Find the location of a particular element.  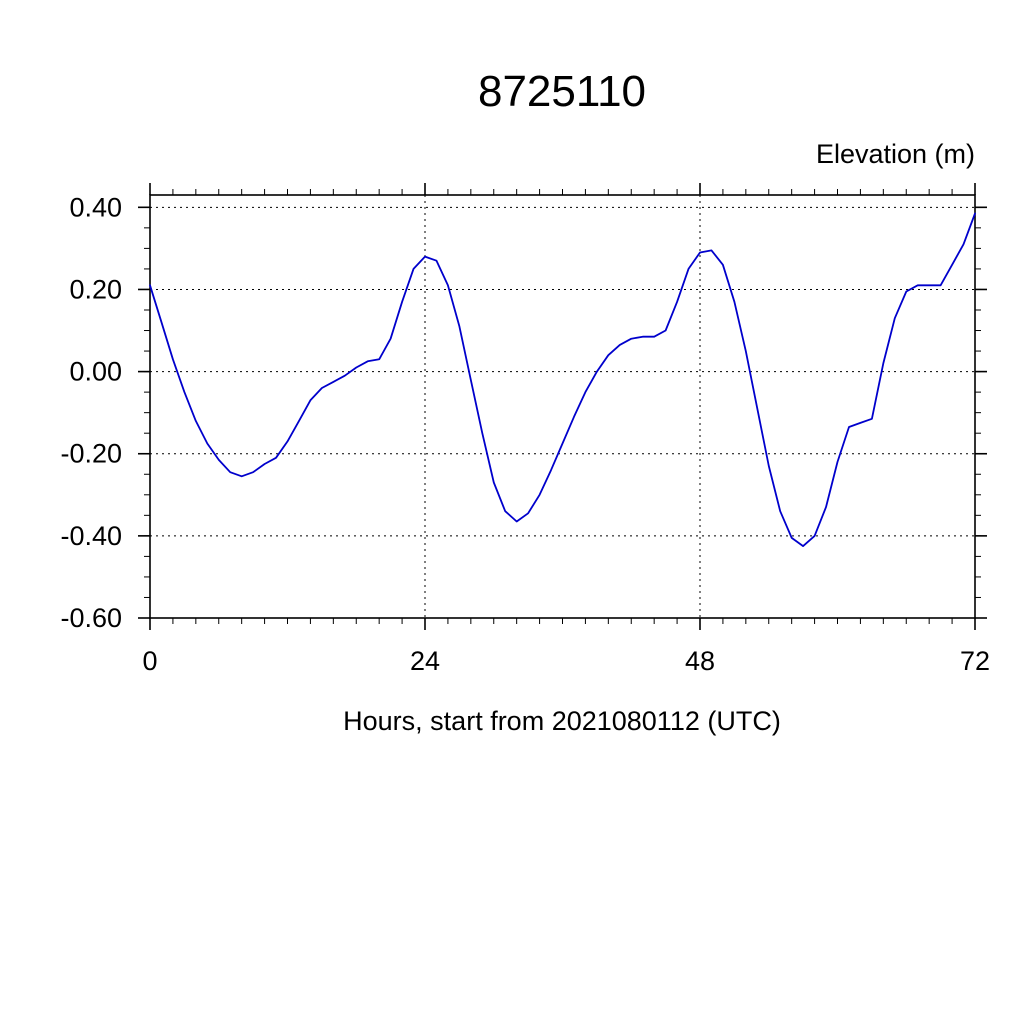

y-tick-label: -0.60 is located at coordinates (91, 618).